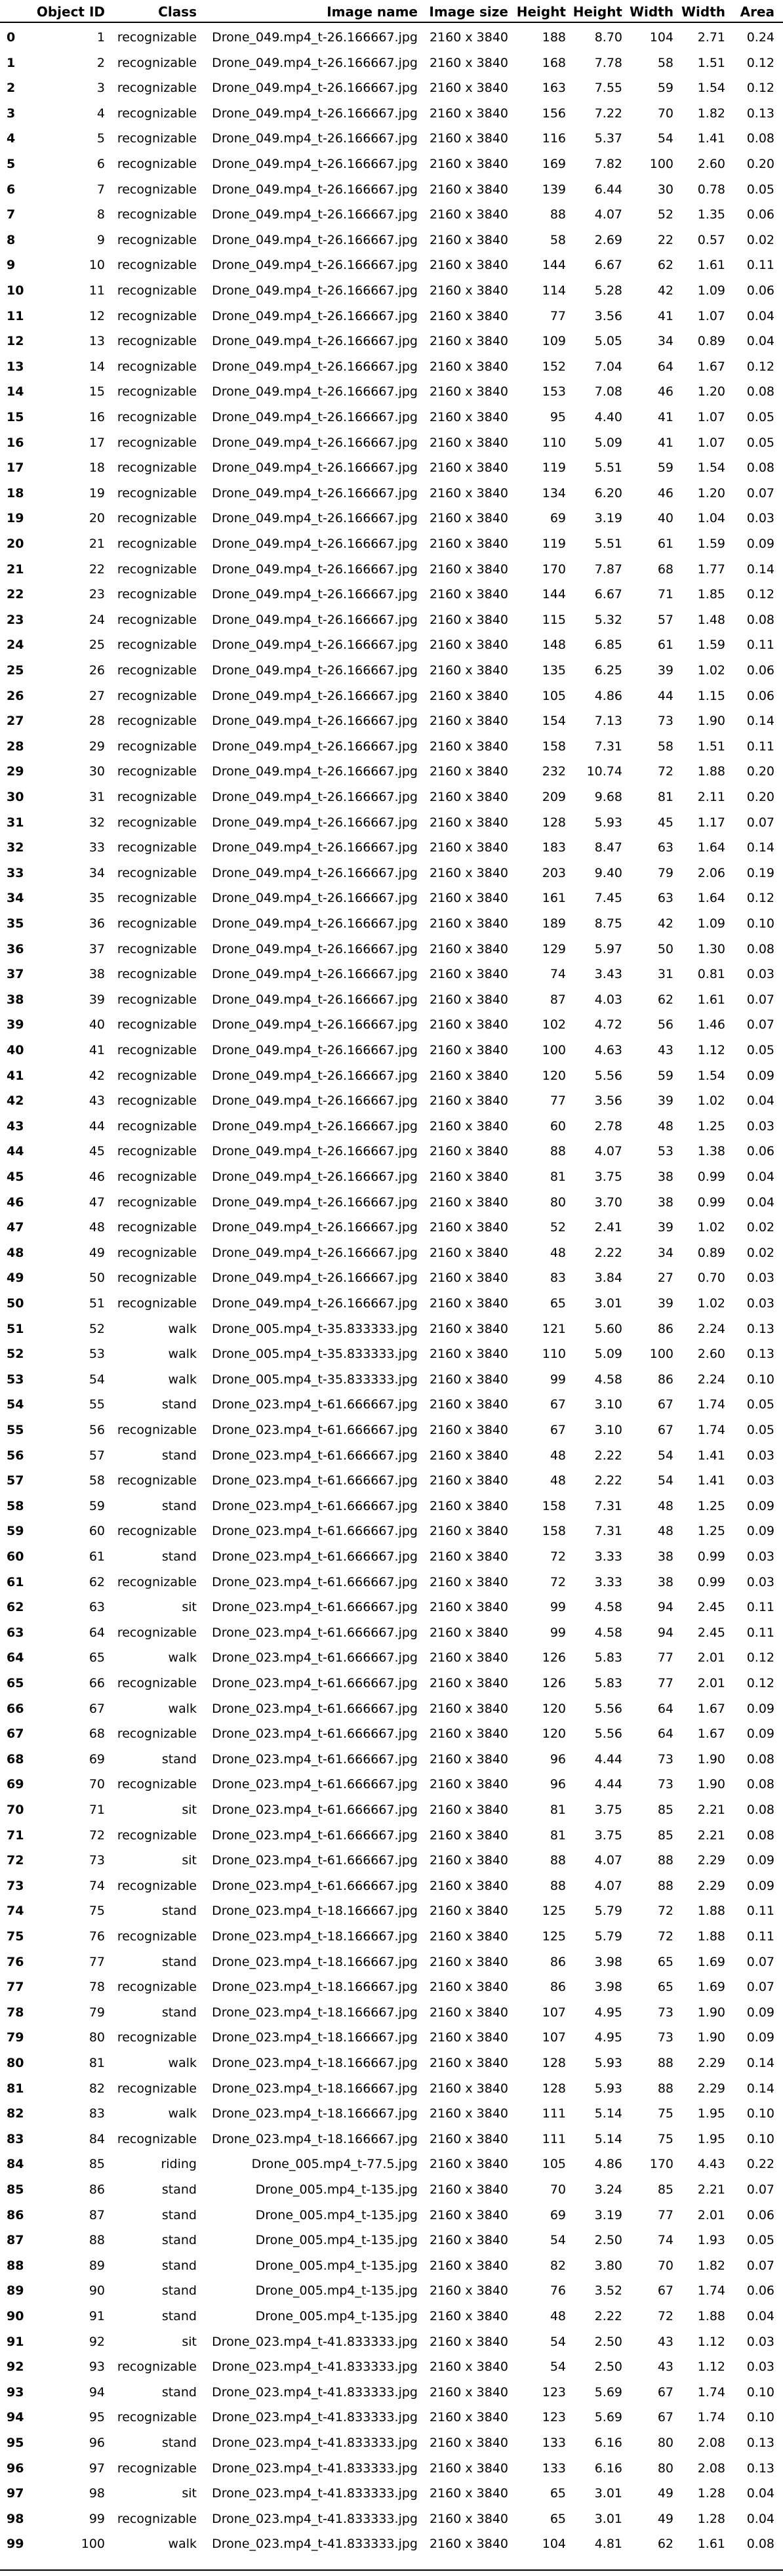  Describe the element at coordinates (558, 1177) in the screenshot. I see `height-px-cell: 81` at that location.